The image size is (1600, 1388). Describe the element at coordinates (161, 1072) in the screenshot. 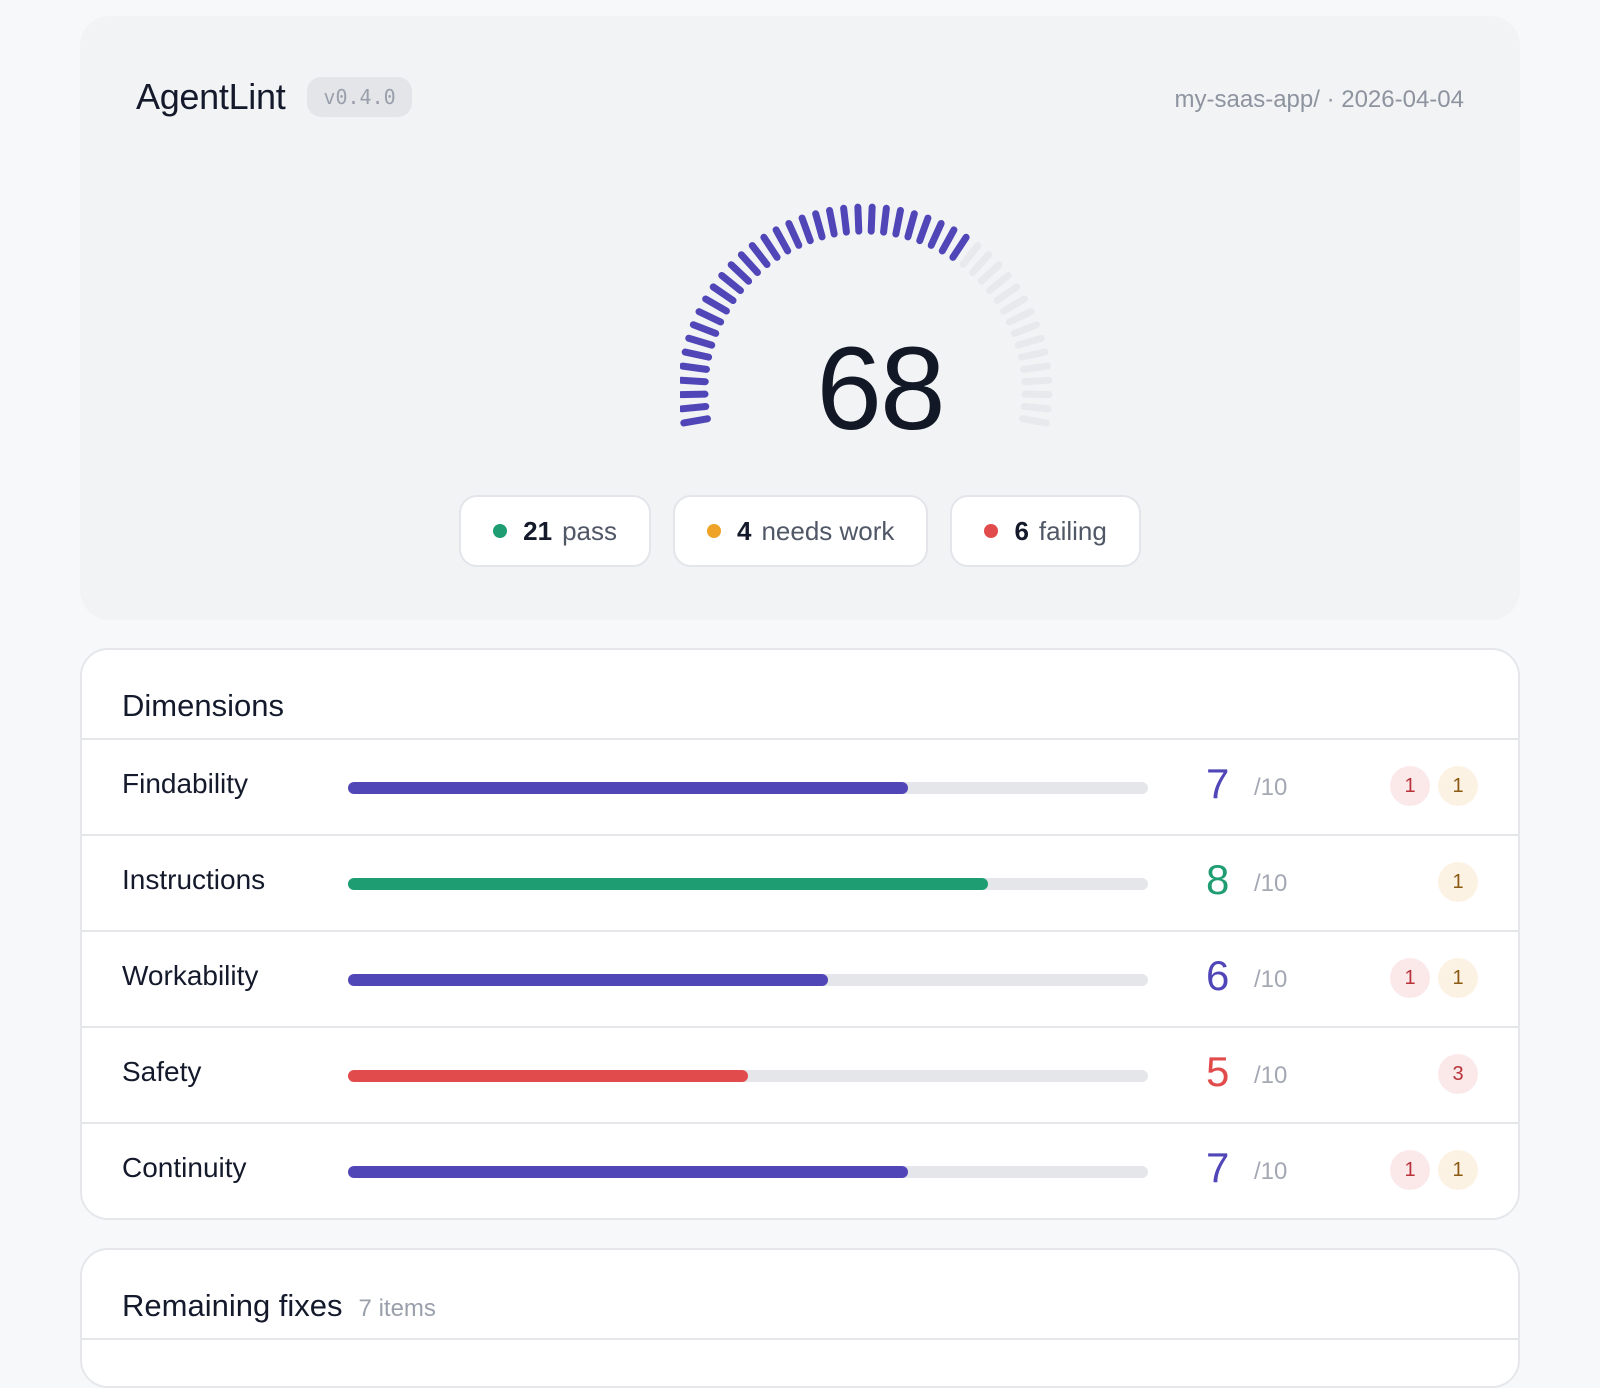

I see `dimension-name: Safety` at that location.